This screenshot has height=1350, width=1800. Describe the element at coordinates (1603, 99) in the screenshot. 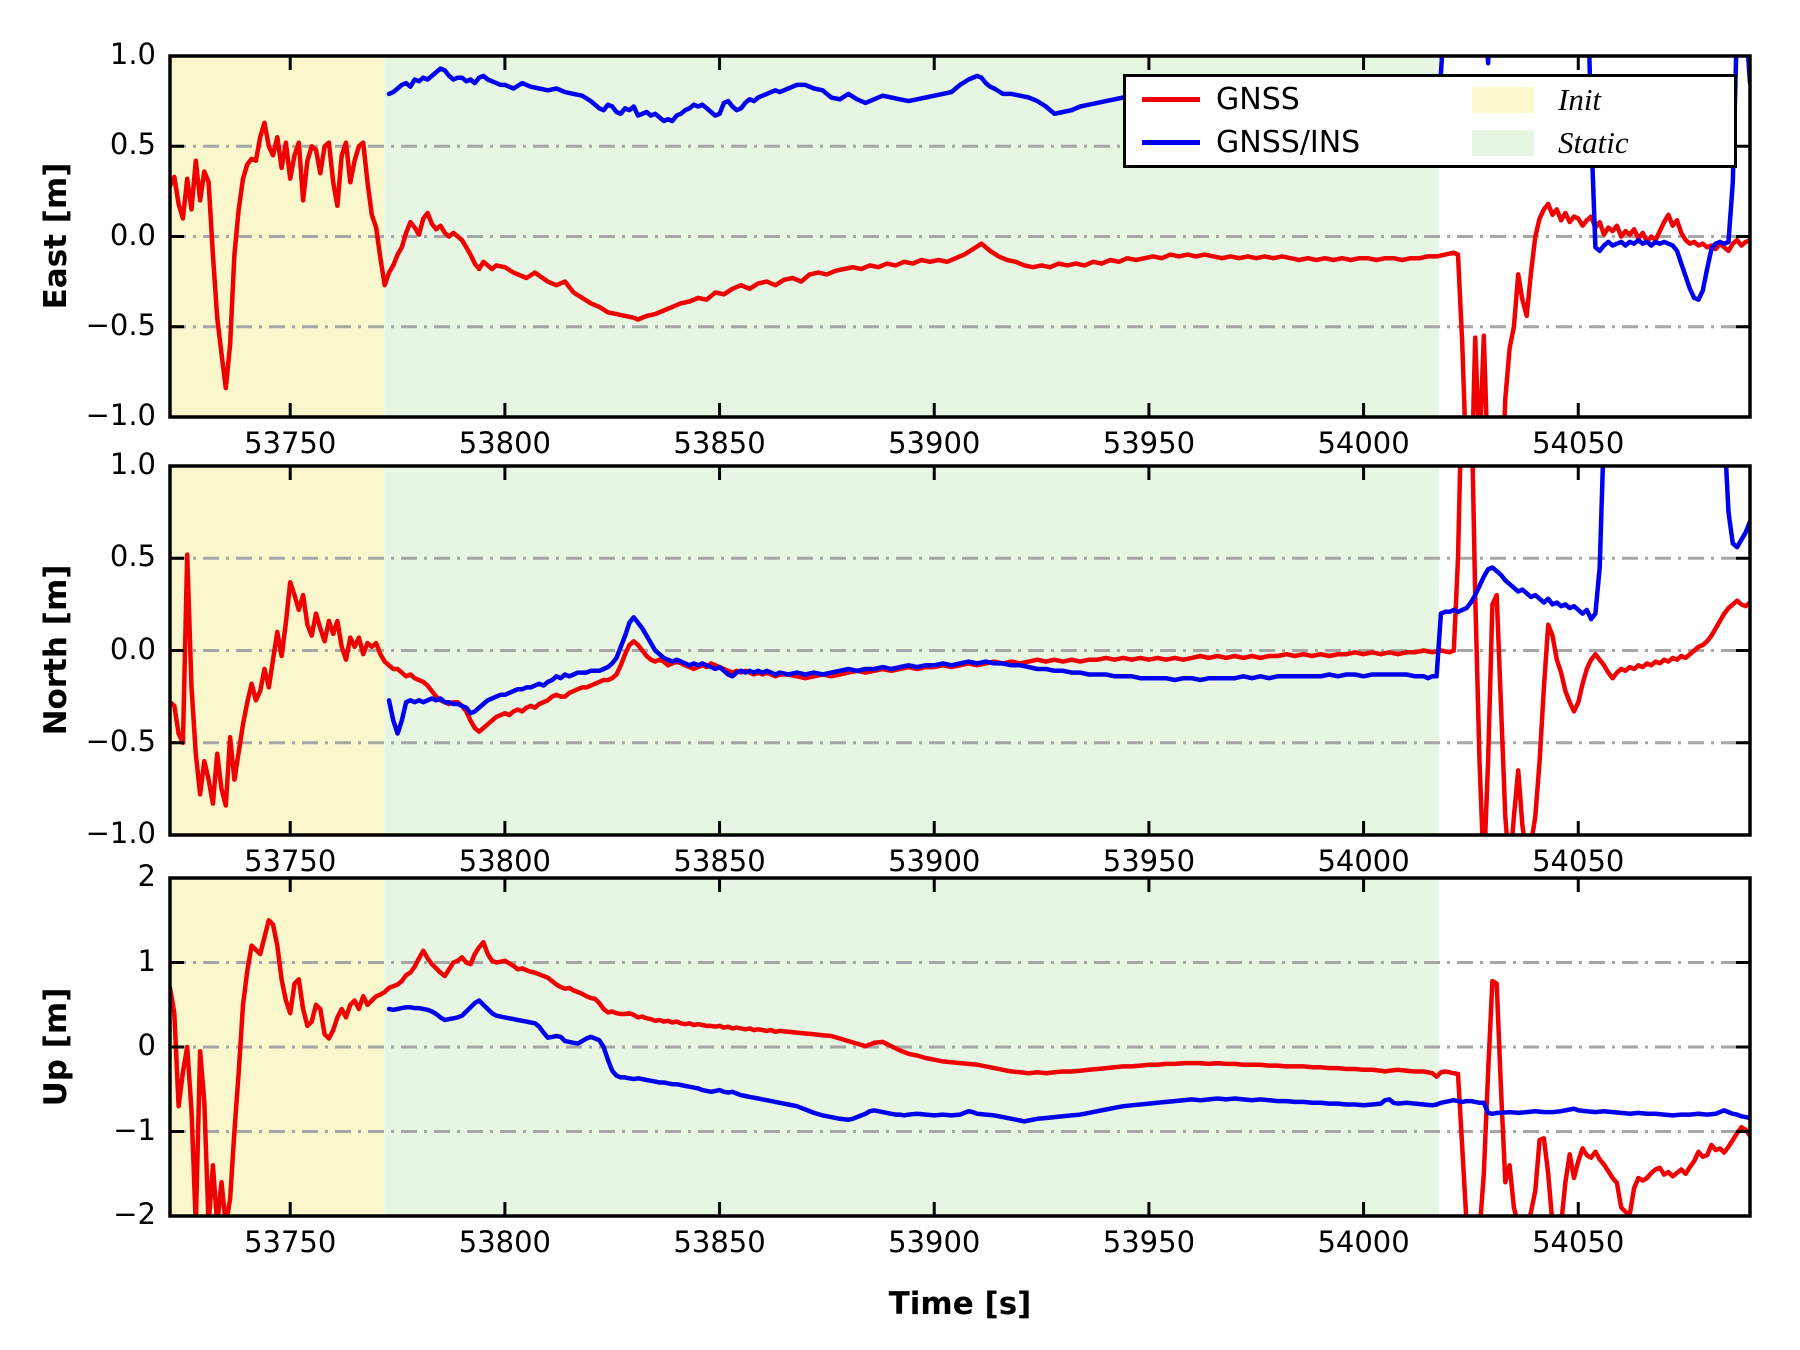

I see `legend-entry-init: Init` at that location.